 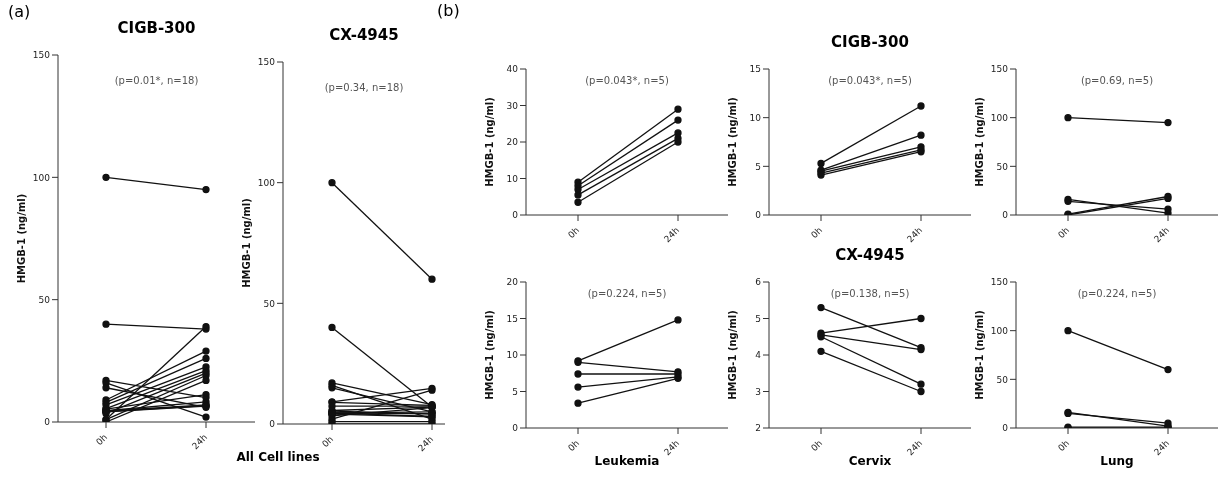 I want to click on y-tick-label: 3, so click(x=758, y=391).